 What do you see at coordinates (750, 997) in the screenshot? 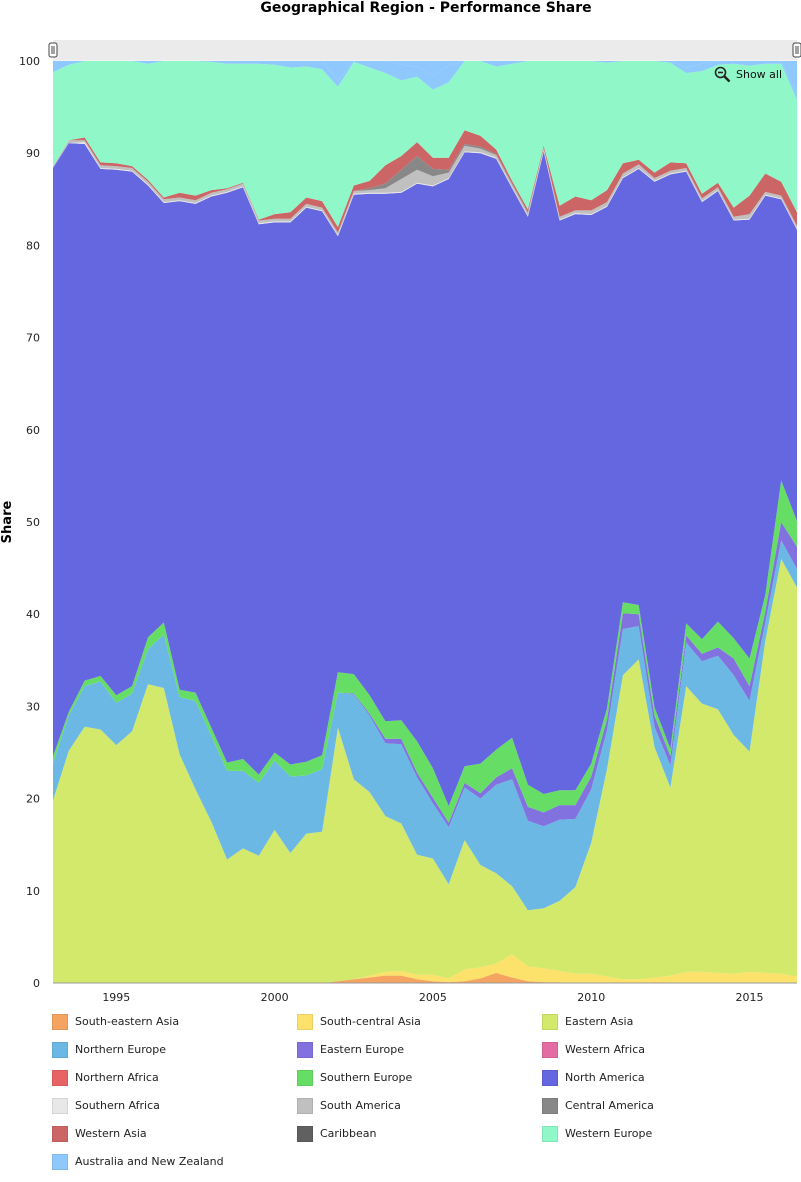
I see `x-tick-label: 2015` at bounding box center [750, 997].